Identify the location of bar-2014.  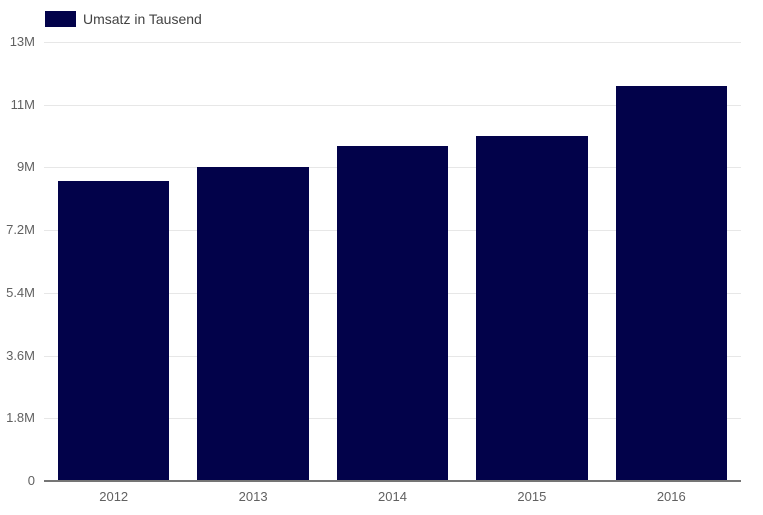
(392, 313).